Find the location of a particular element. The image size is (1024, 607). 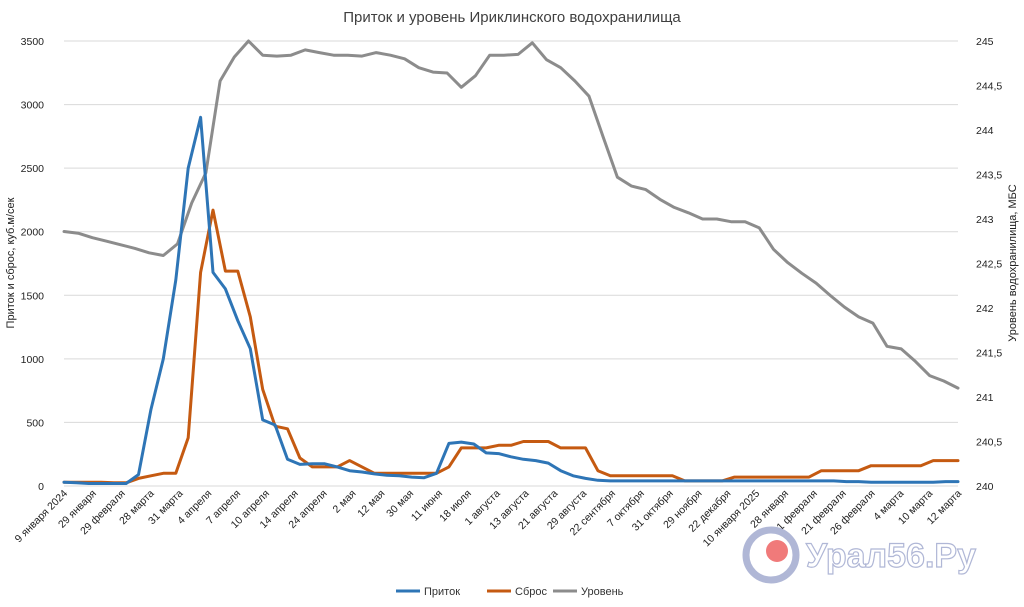

y-left-tick-label: 500 is located at coordinates (35, 423).